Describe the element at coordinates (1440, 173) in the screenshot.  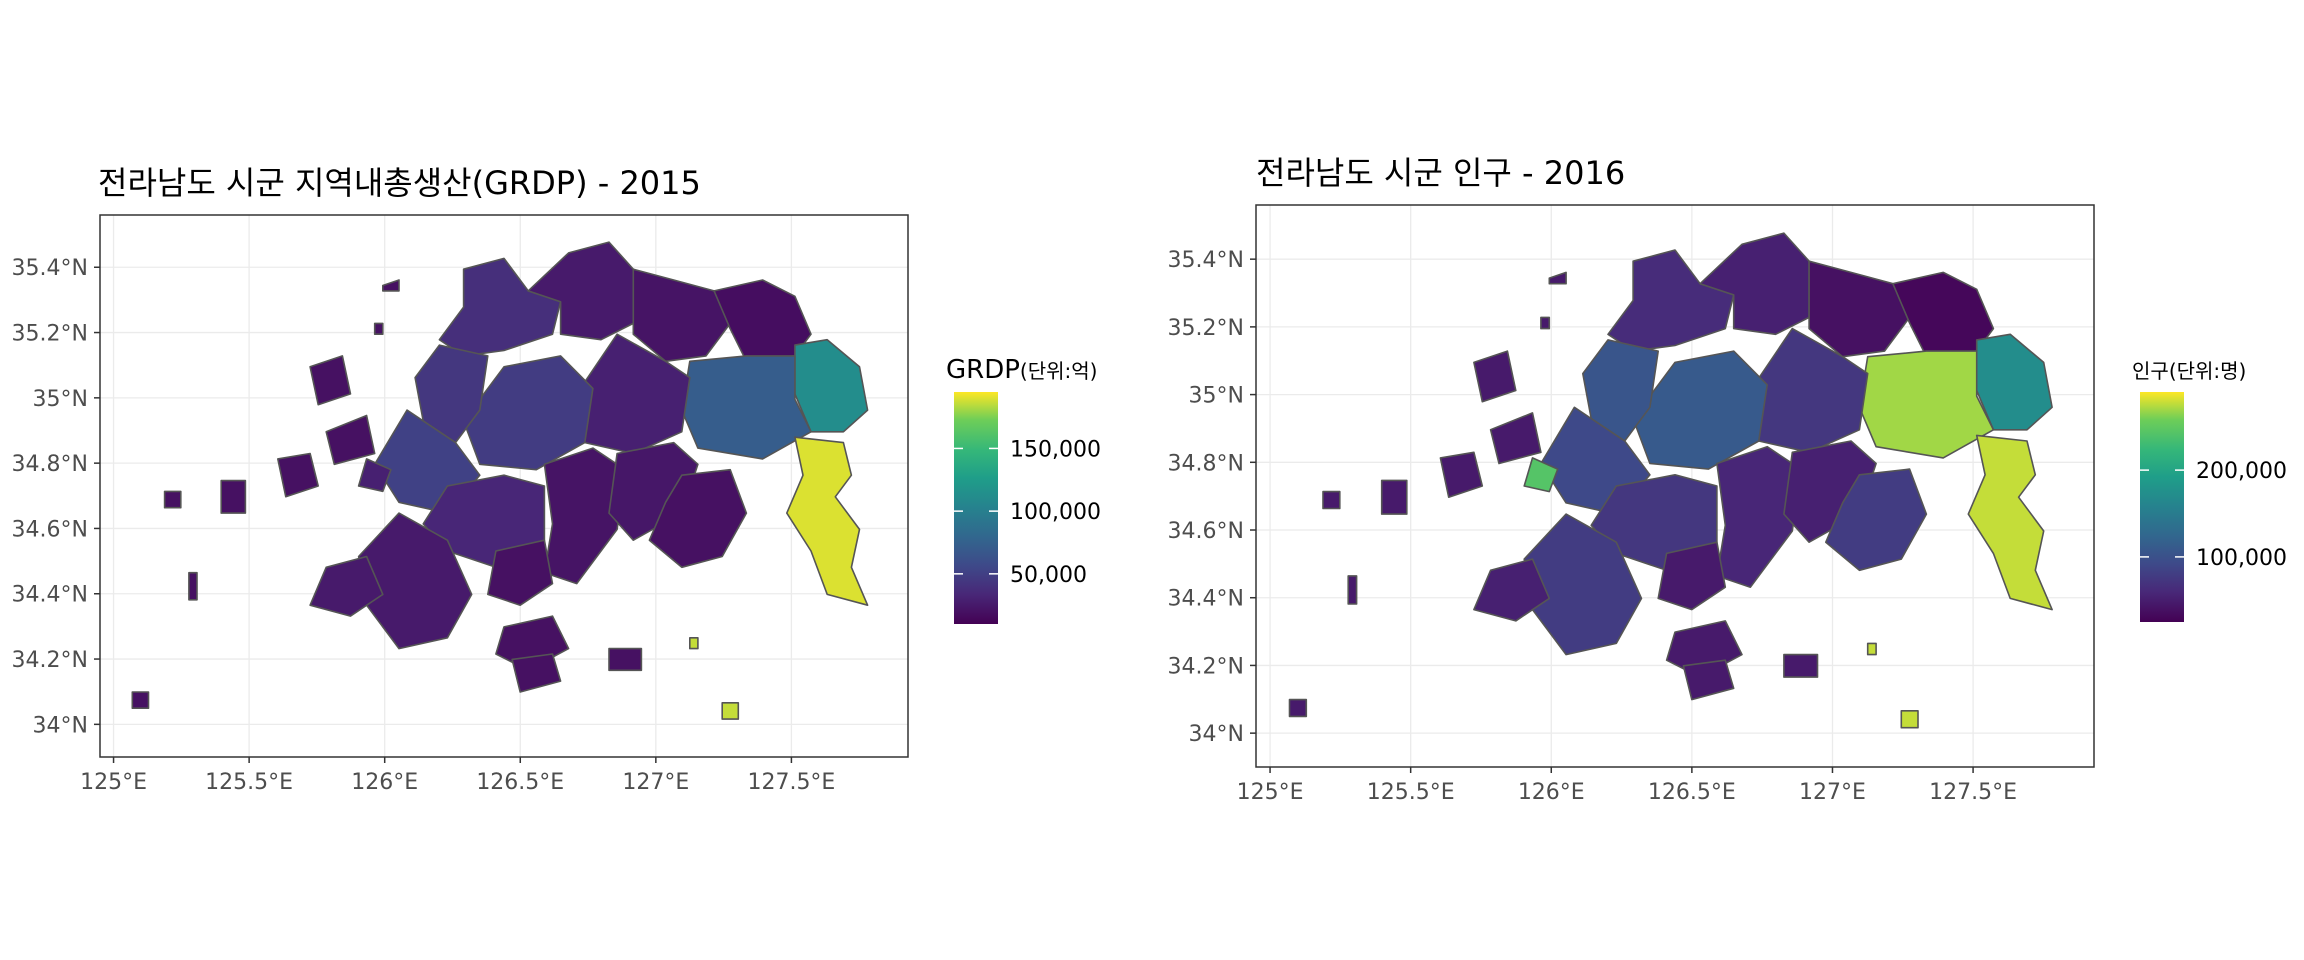
I see `panel-title: 전라남도 시군 인구 - 2016` at that location.